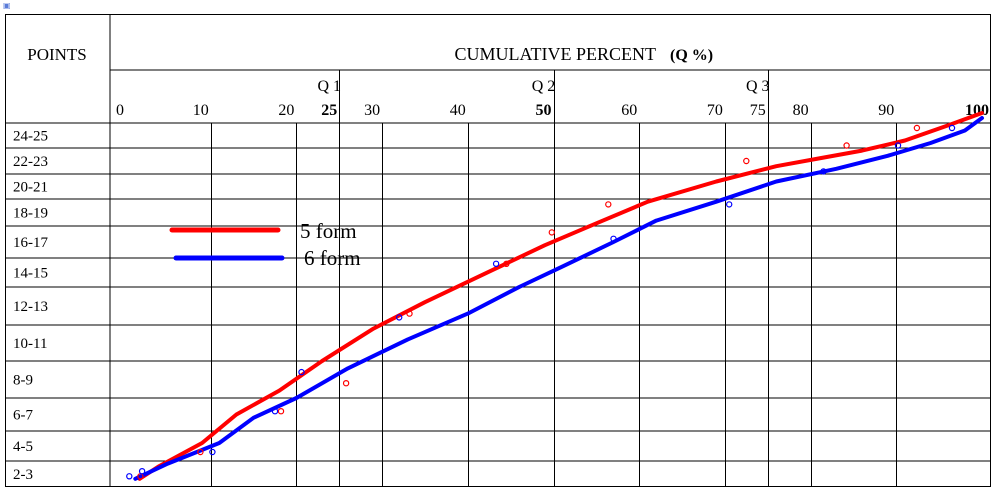 The image size is (994, 489). I want to click on quartile-label: Q 2, so click(544, 86).